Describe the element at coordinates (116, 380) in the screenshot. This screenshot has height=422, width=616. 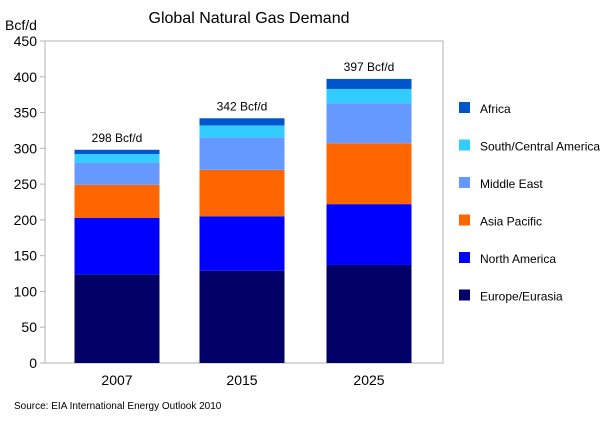
I see `x-category-label: 2007` at that location.